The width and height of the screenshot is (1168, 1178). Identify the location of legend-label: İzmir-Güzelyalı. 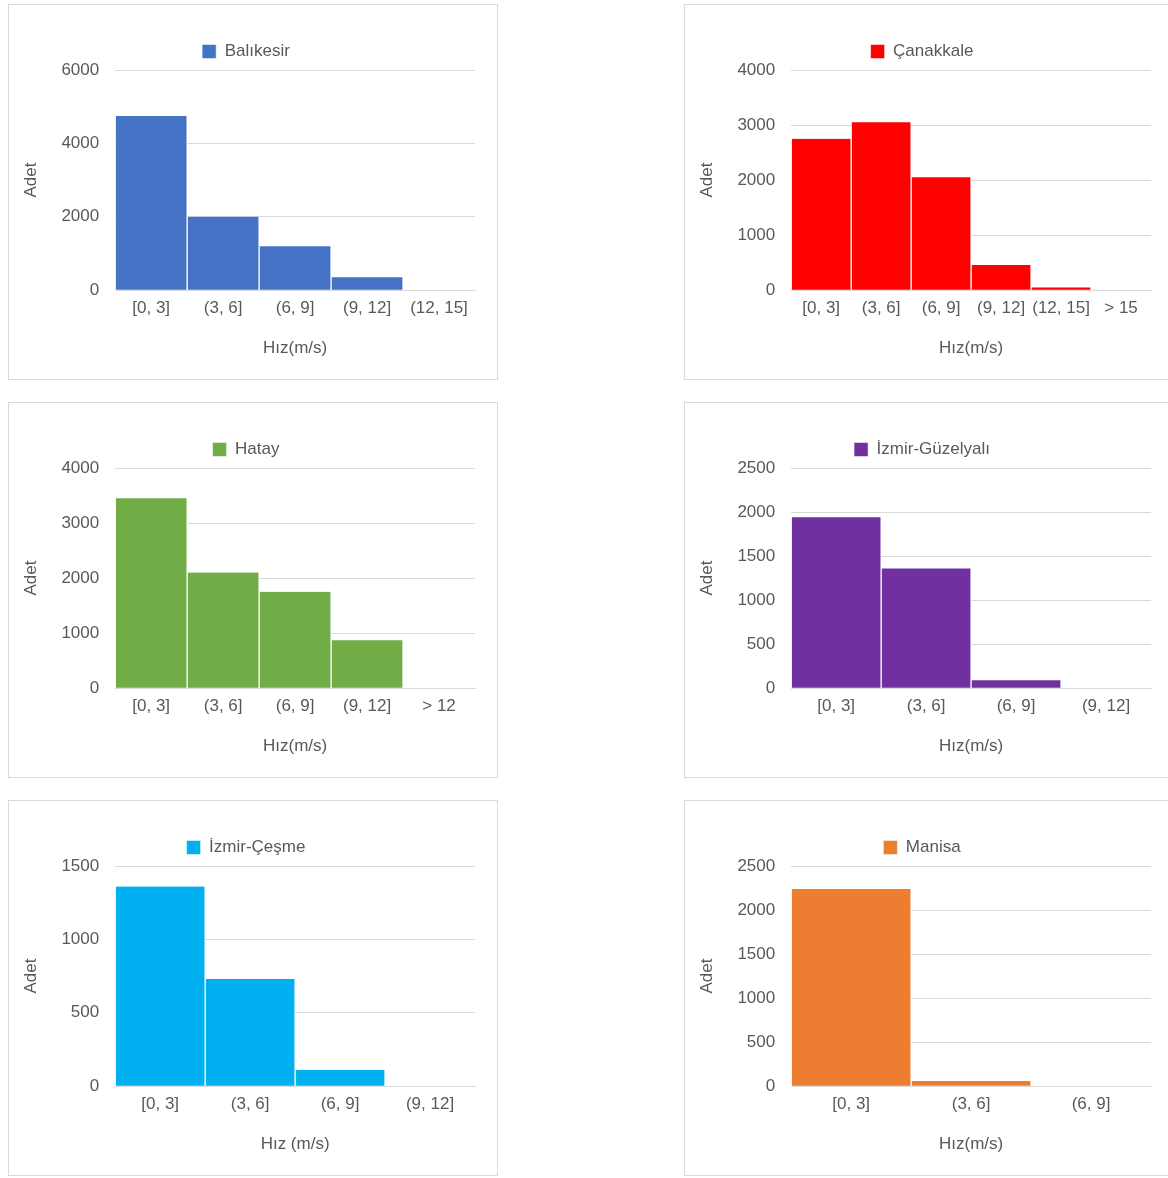
(933, 449).